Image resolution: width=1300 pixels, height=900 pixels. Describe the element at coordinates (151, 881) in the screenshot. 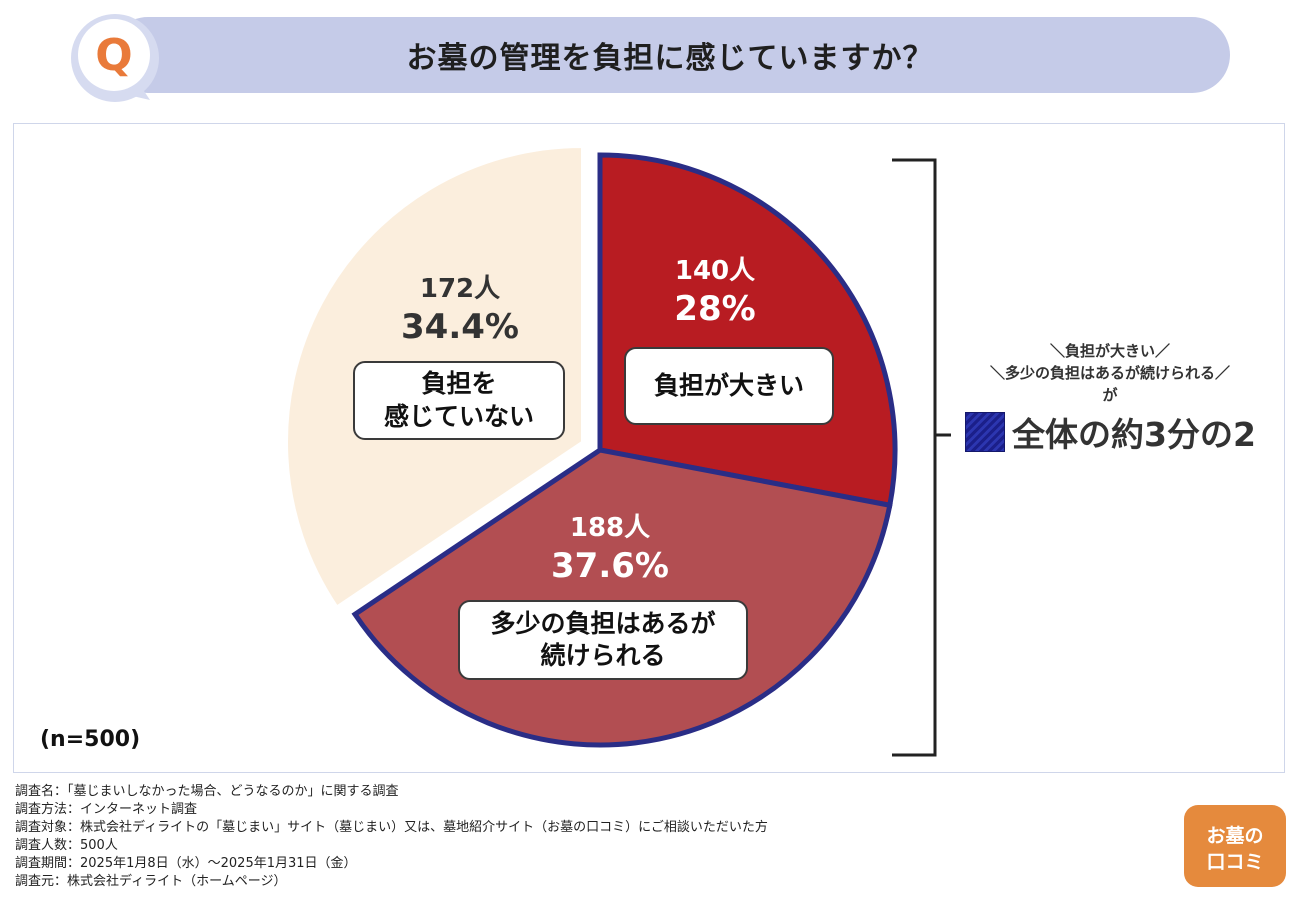

I see `survey-line: 調査元：株式会社ディライト（ホームページ）` at that location.